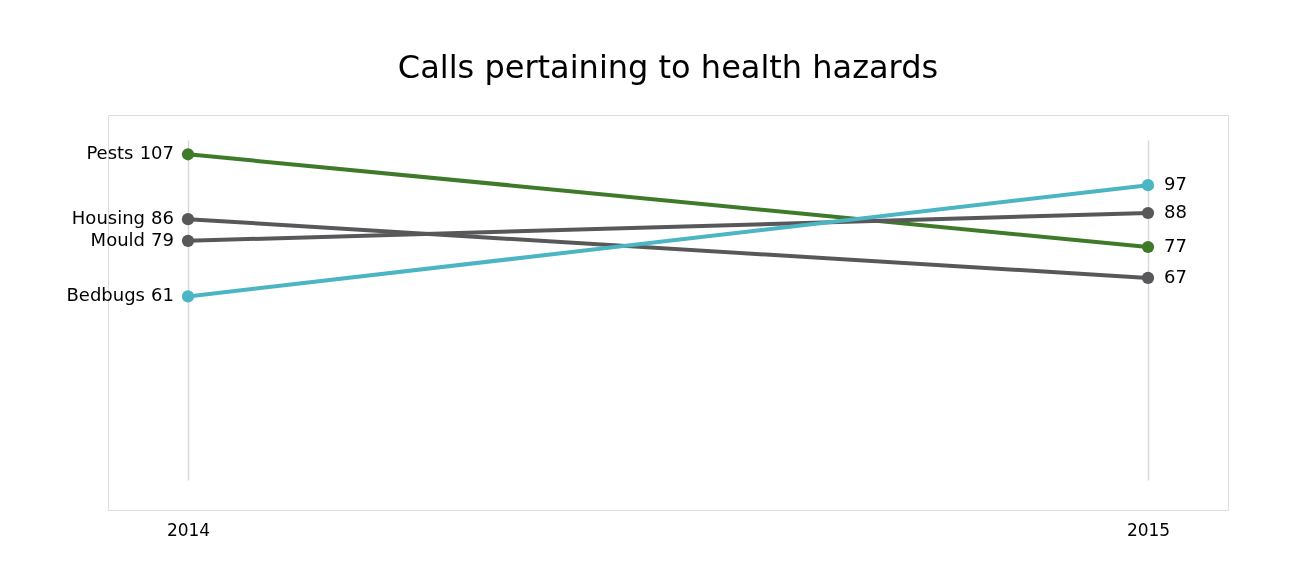  What do you see at coordinates (110, 153) in the screenshot?
I see `text: Pests` at bounding box center [110, 153].